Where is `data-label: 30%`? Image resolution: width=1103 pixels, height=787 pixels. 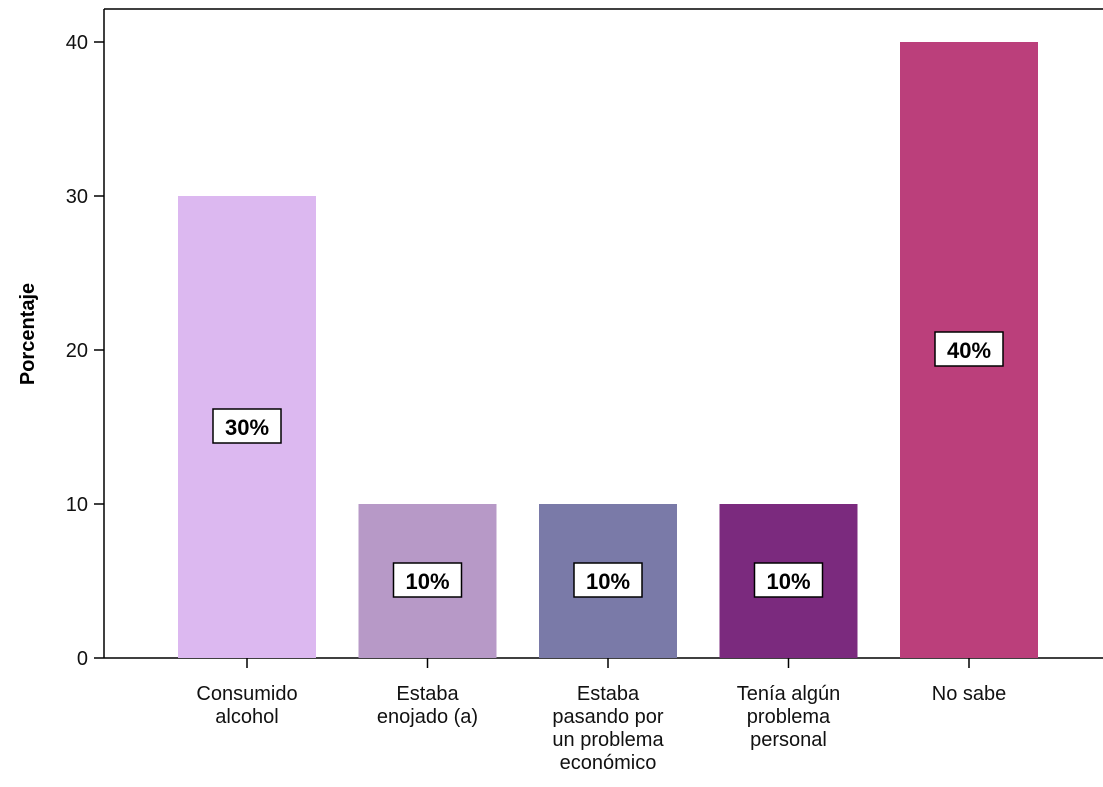
data-label: 30% is located at coordinates (247, 426).